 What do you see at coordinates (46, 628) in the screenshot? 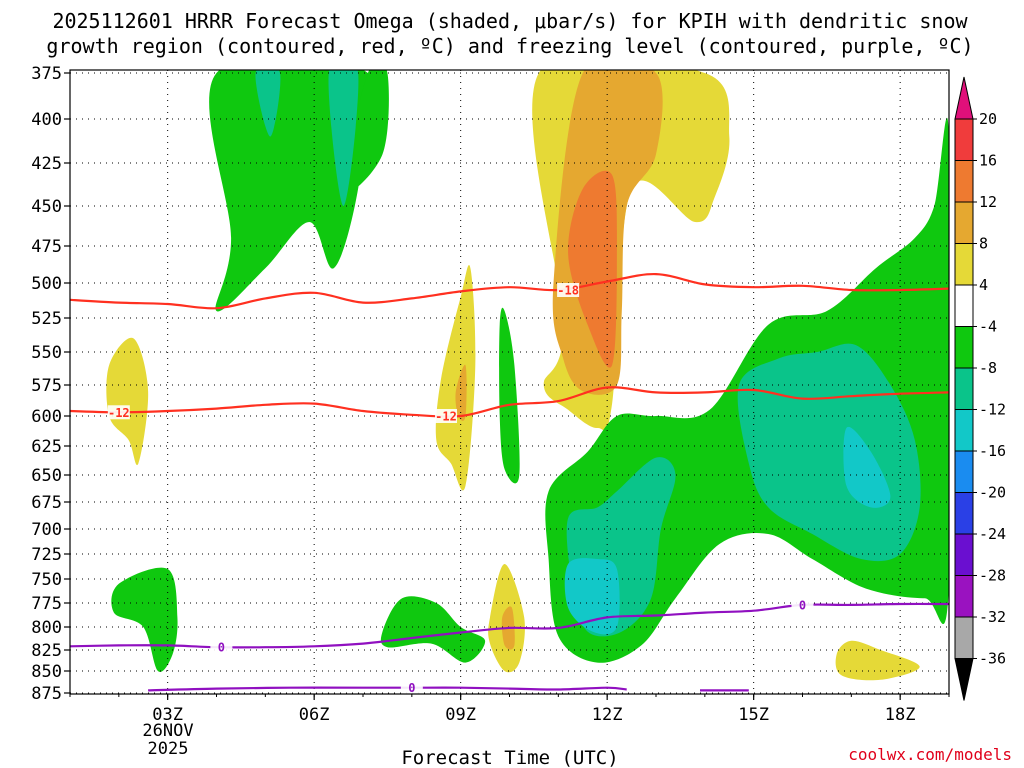
I see `y-tick-label-800: 800` at bounding box center [46, 628].